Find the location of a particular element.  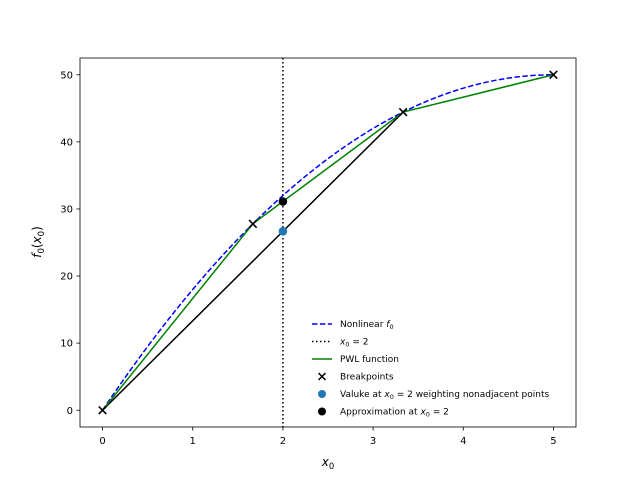

legend-item: Breakpoints is located at coordinates (355, 377).